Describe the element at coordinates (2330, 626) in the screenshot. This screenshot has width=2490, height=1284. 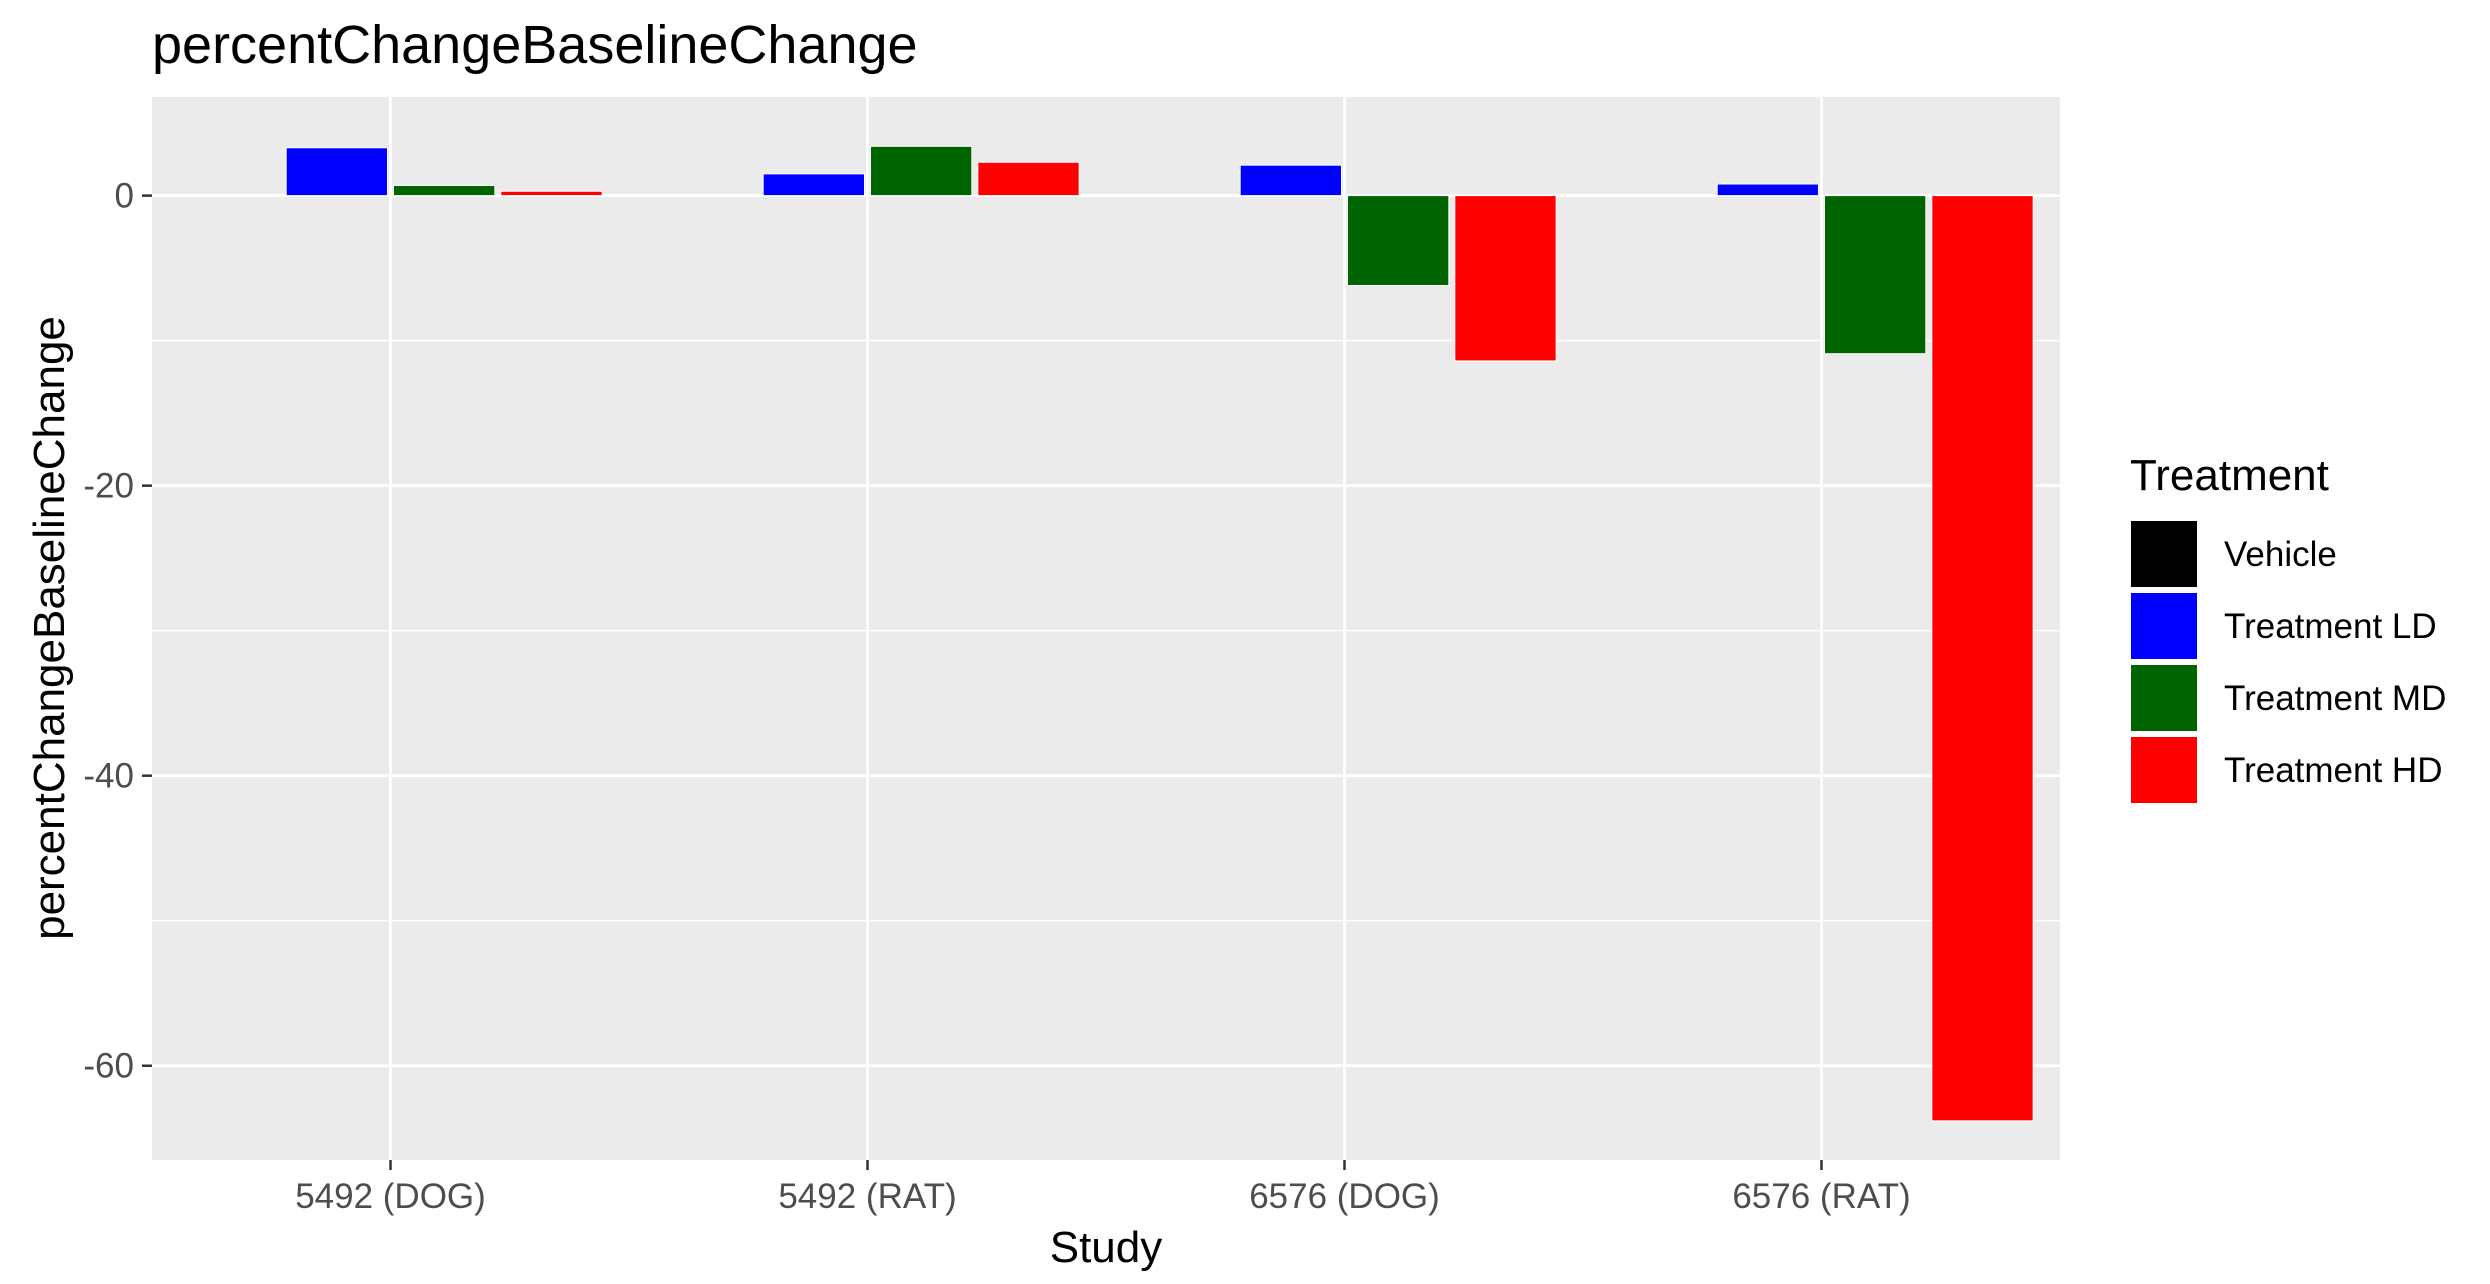
I see `legend-label: Treatment LD` at that location.